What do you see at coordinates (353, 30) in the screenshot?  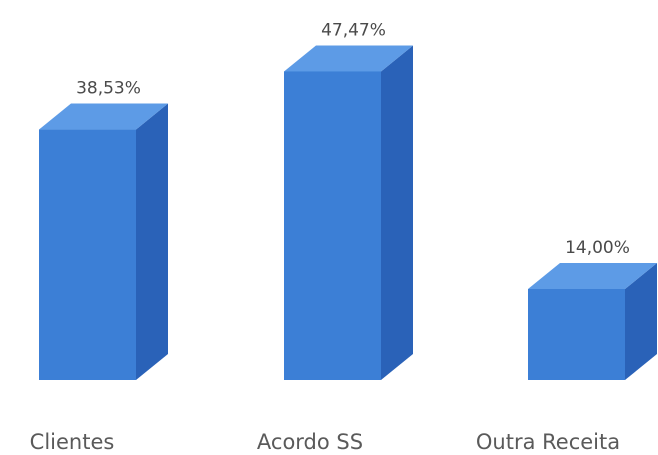 I see `data-label-acordo-ss: 47,47%` at bounding box center [353, 30].